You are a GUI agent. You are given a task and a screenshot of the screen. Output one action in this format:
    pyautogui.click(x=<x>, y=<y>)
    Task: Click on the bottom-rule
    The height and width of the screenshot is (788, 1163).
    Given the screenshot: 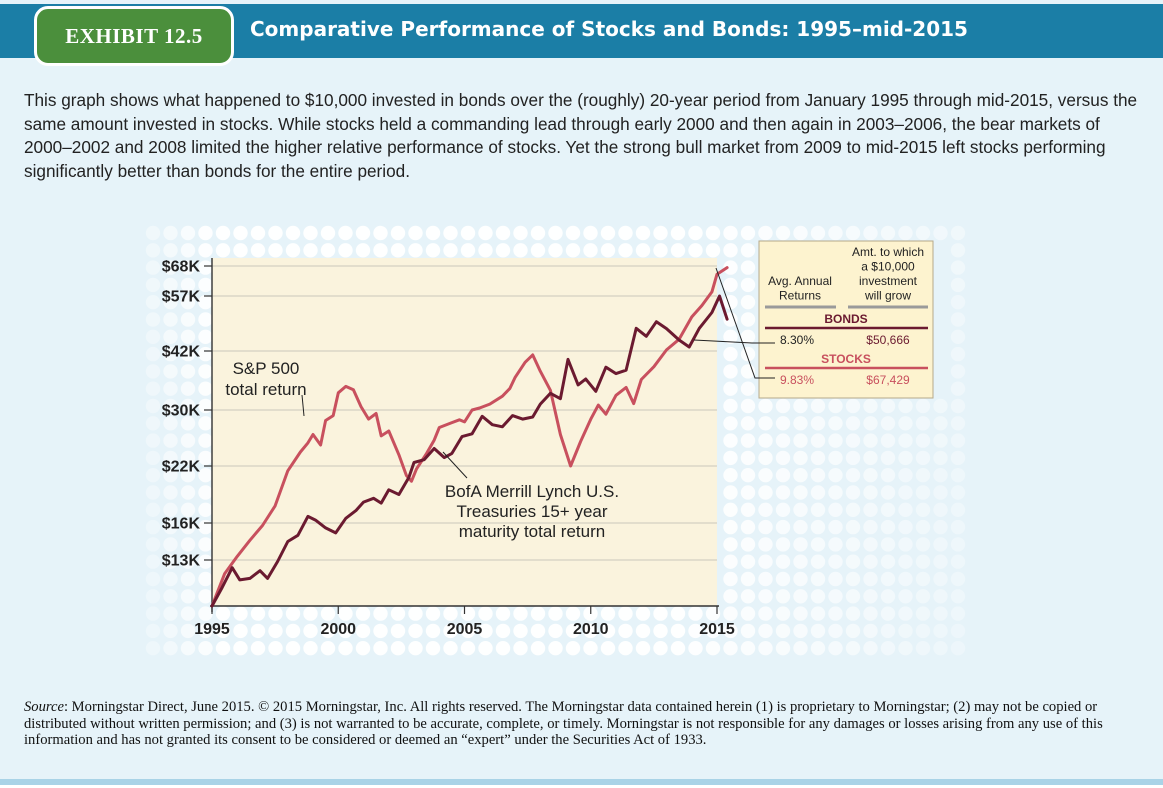 What is the action you would take?
    pyautogui.click(x=581, y=782)
    